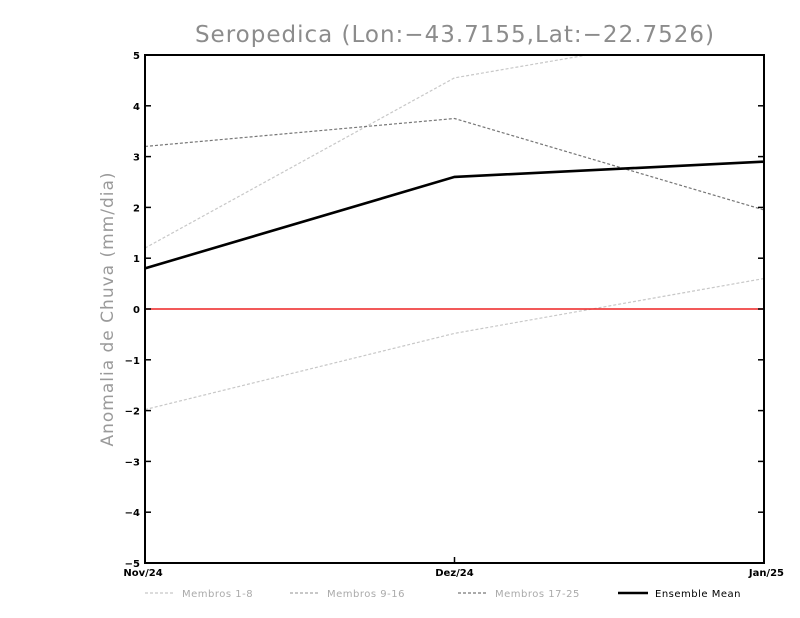 This screenshot has height=618, width=800. What do you see at coordinates (132, 462) in the screenshot?
I see `y-tick-label: −3` at bounding box center [132, 462].